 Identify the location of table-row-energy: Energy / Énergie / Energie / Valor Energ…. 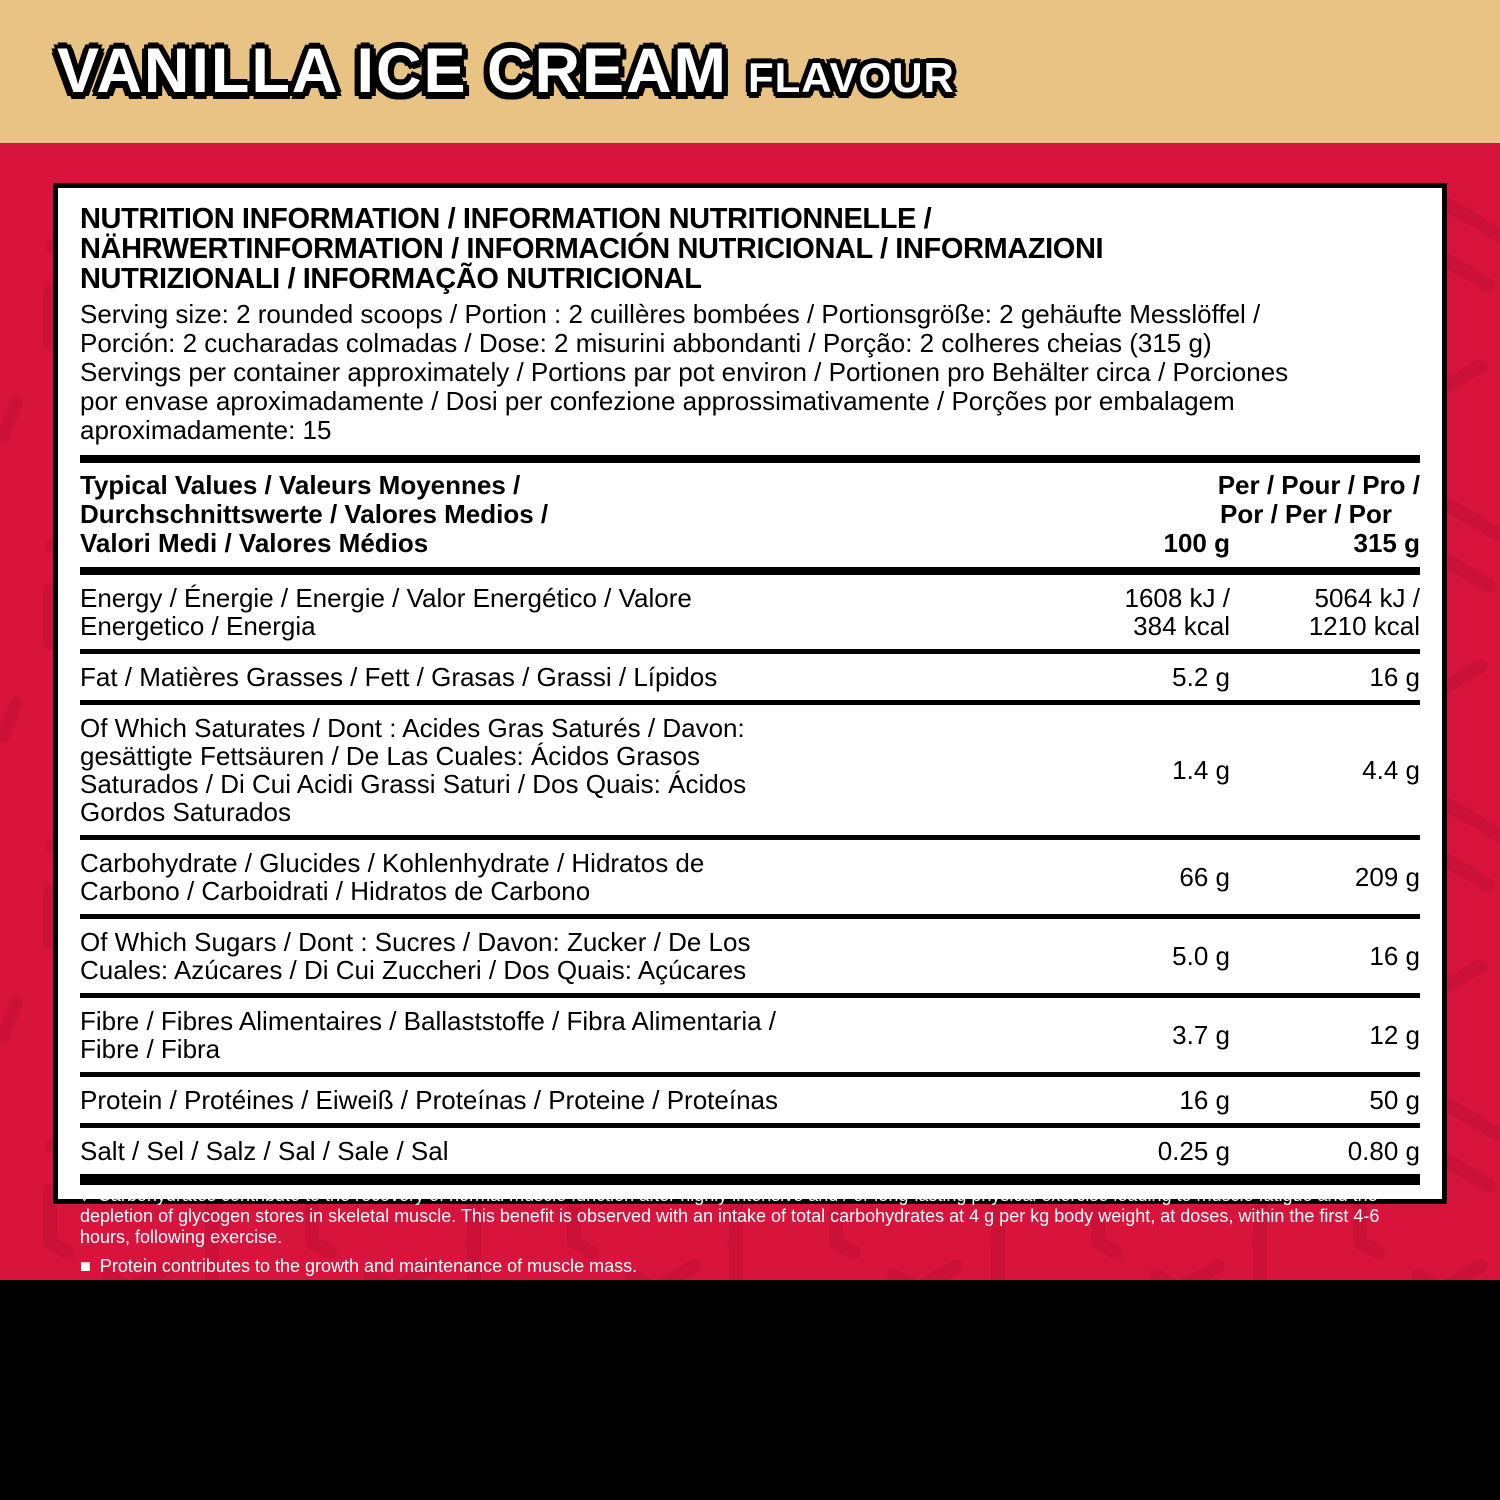
(750, 614).